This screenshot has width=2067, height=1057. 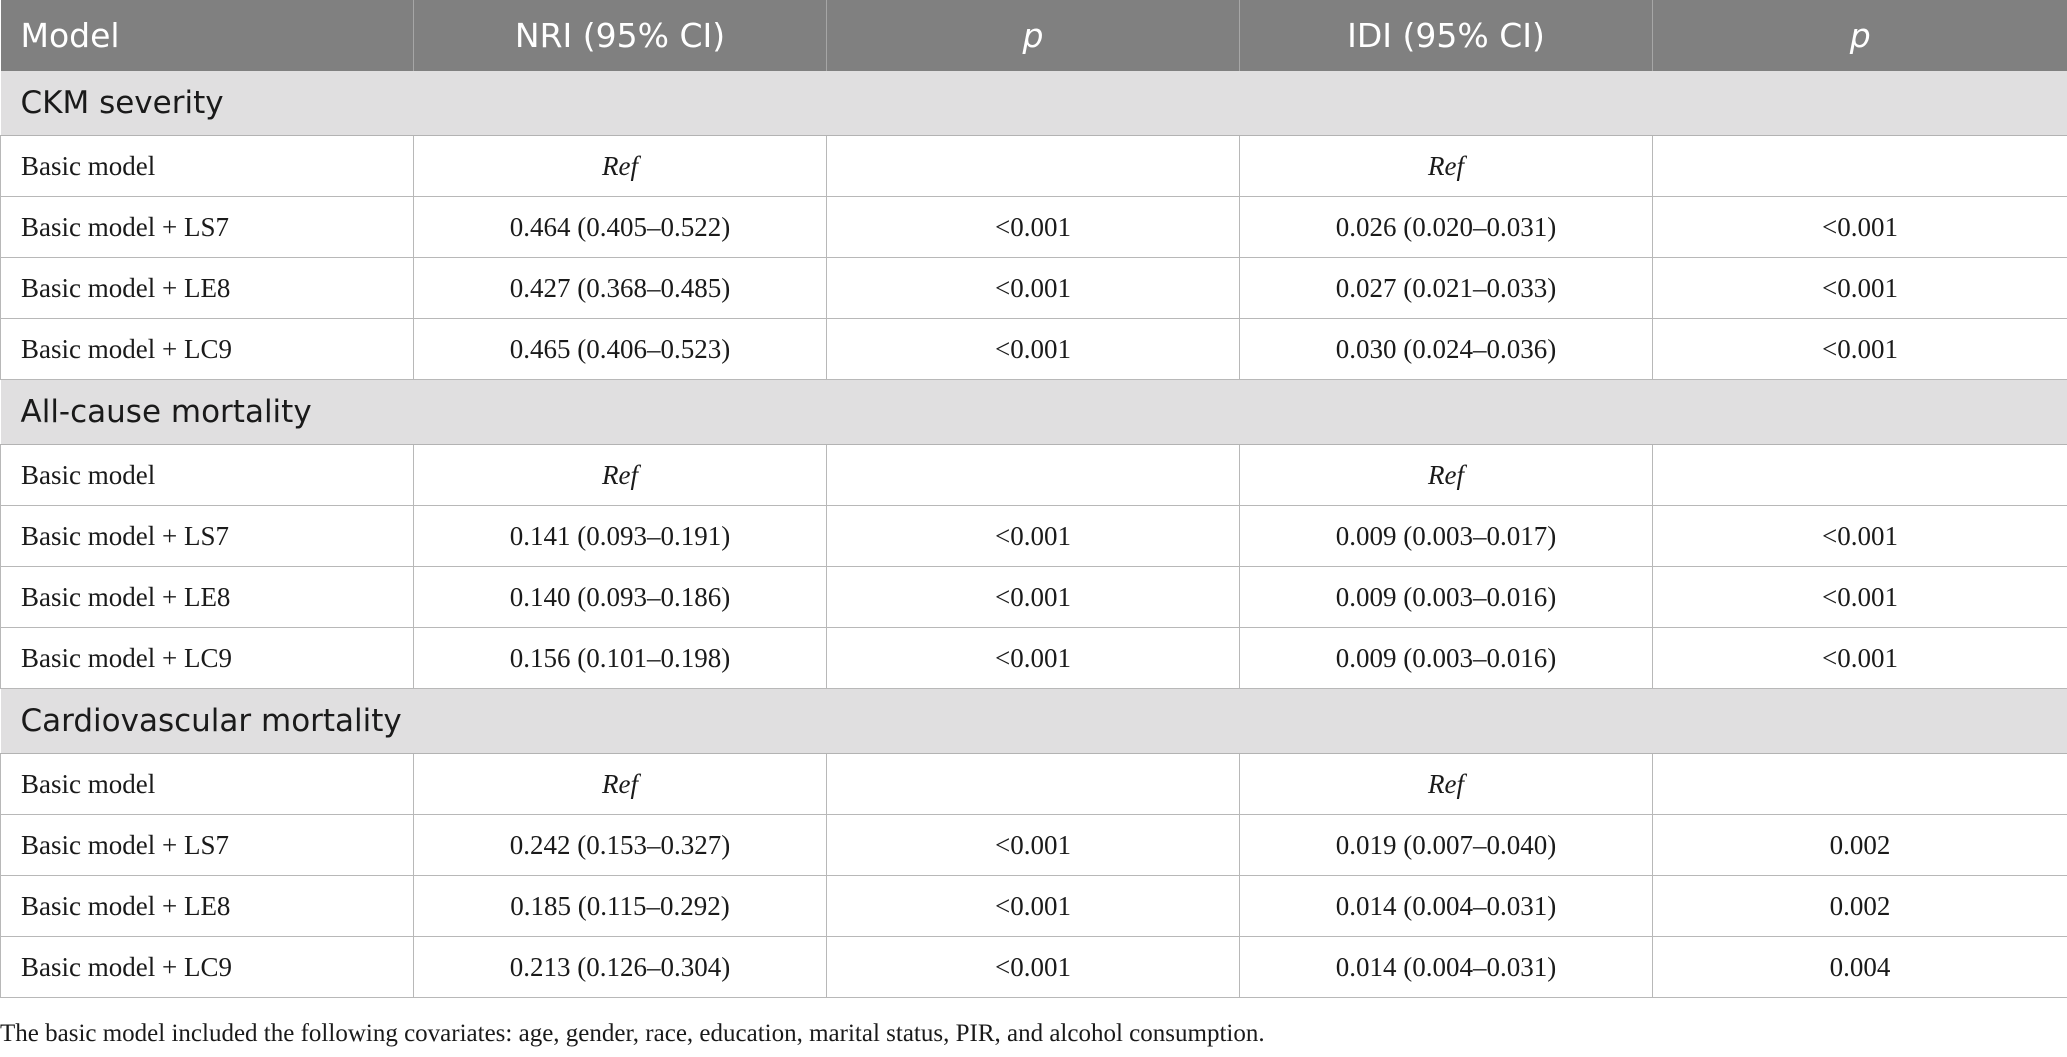 I want to click on section-row: All-cause mortality, so click(x=1033, y=412).